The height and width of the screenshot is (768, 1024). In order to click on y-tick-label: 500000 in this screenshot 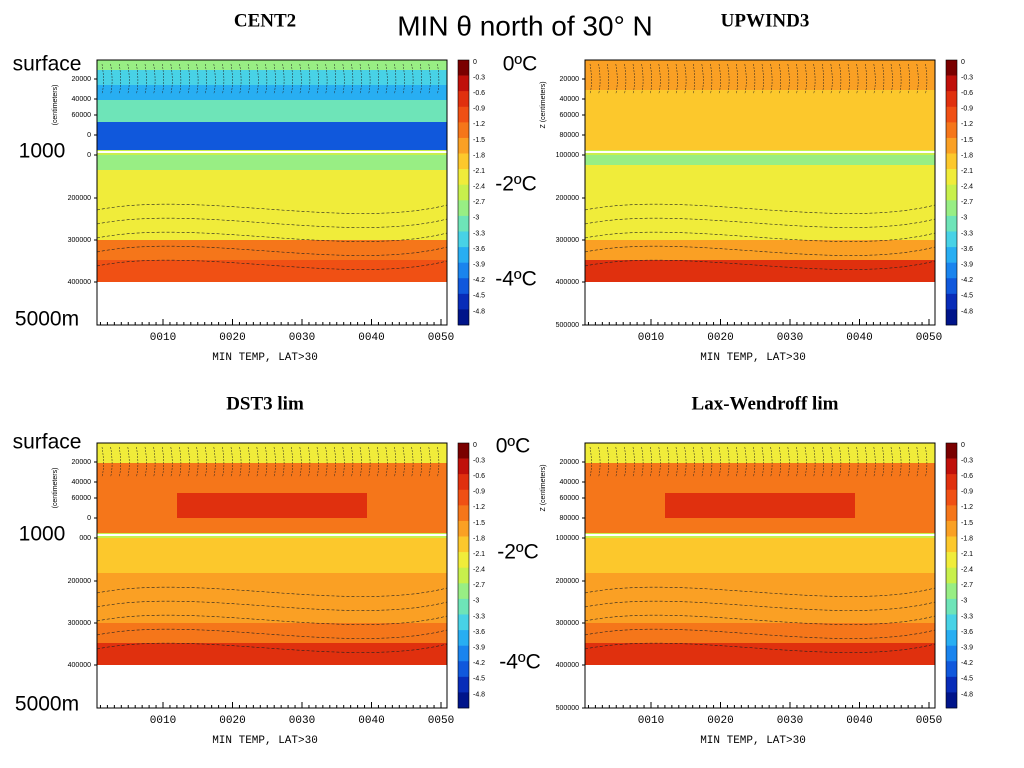, I will do `click(567, 708)`.